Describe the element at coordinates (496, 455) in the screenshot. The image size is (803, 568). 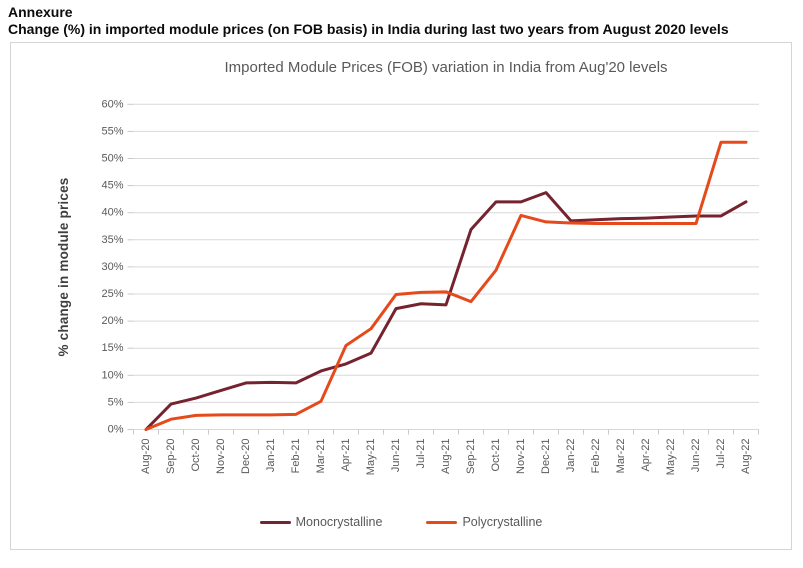
I see `x-tick-label: Oct-21` at that location.